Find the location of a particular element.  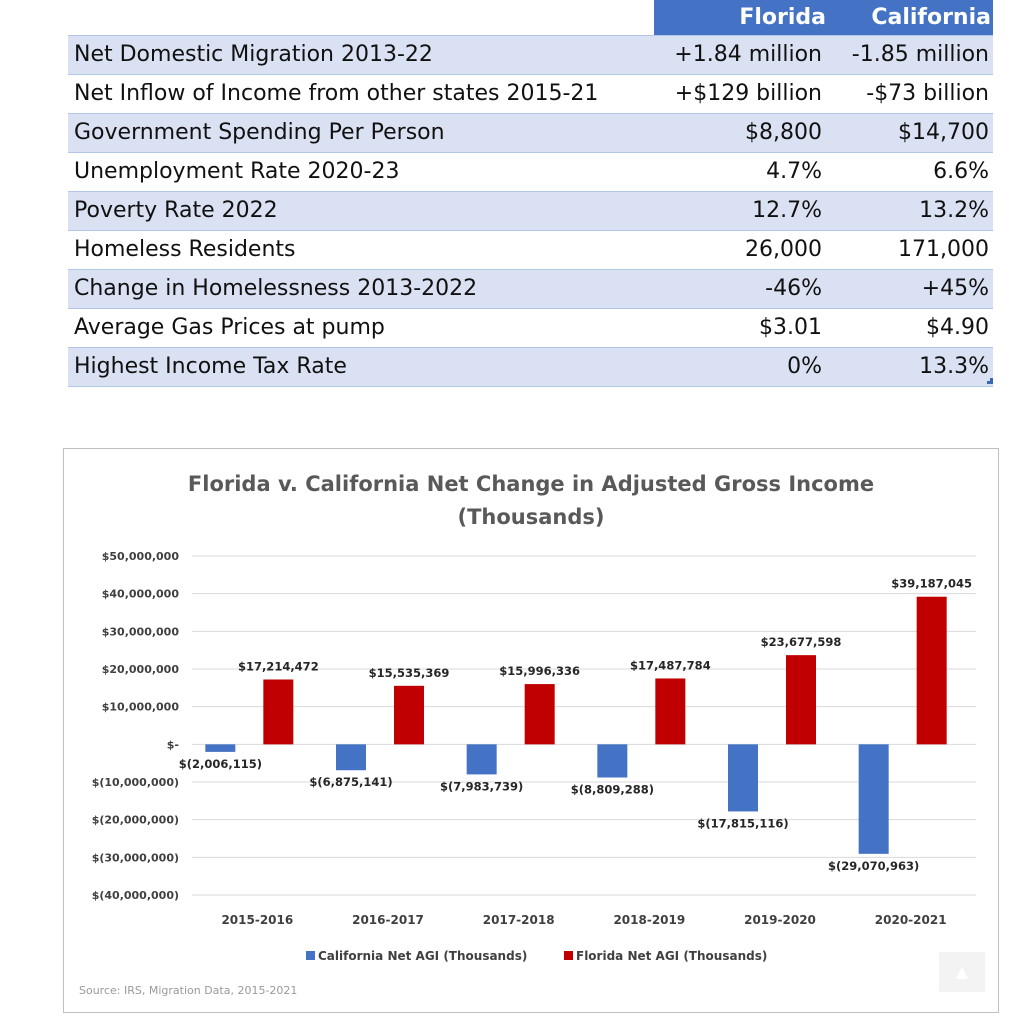

table-row: Average Gas Prices at pump $3.01 $4.90 is located at coordinates (530, 327).